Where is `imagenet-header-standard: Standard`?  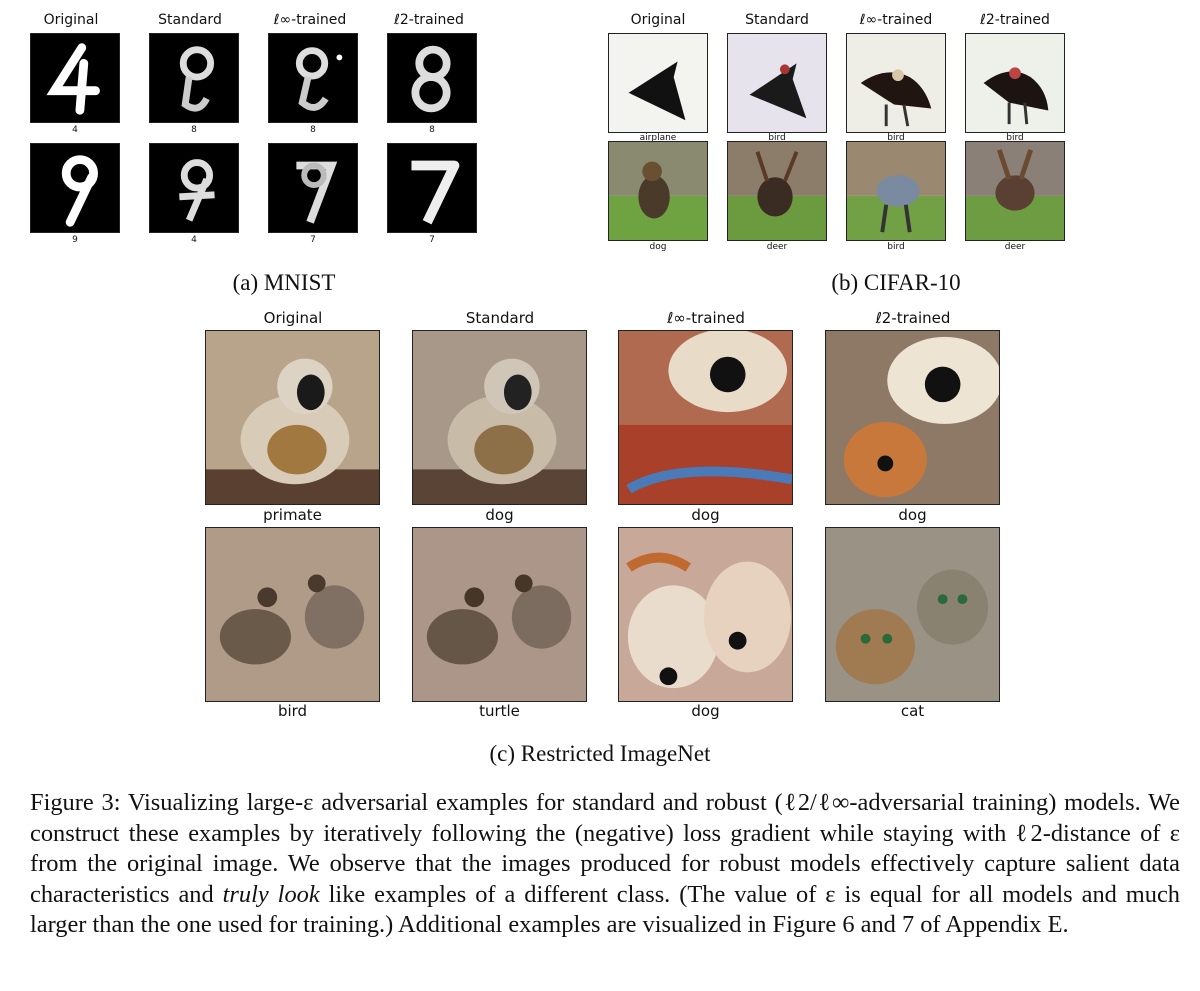
imagenet-header-standard: Standard is located at coordinates (500, 318).